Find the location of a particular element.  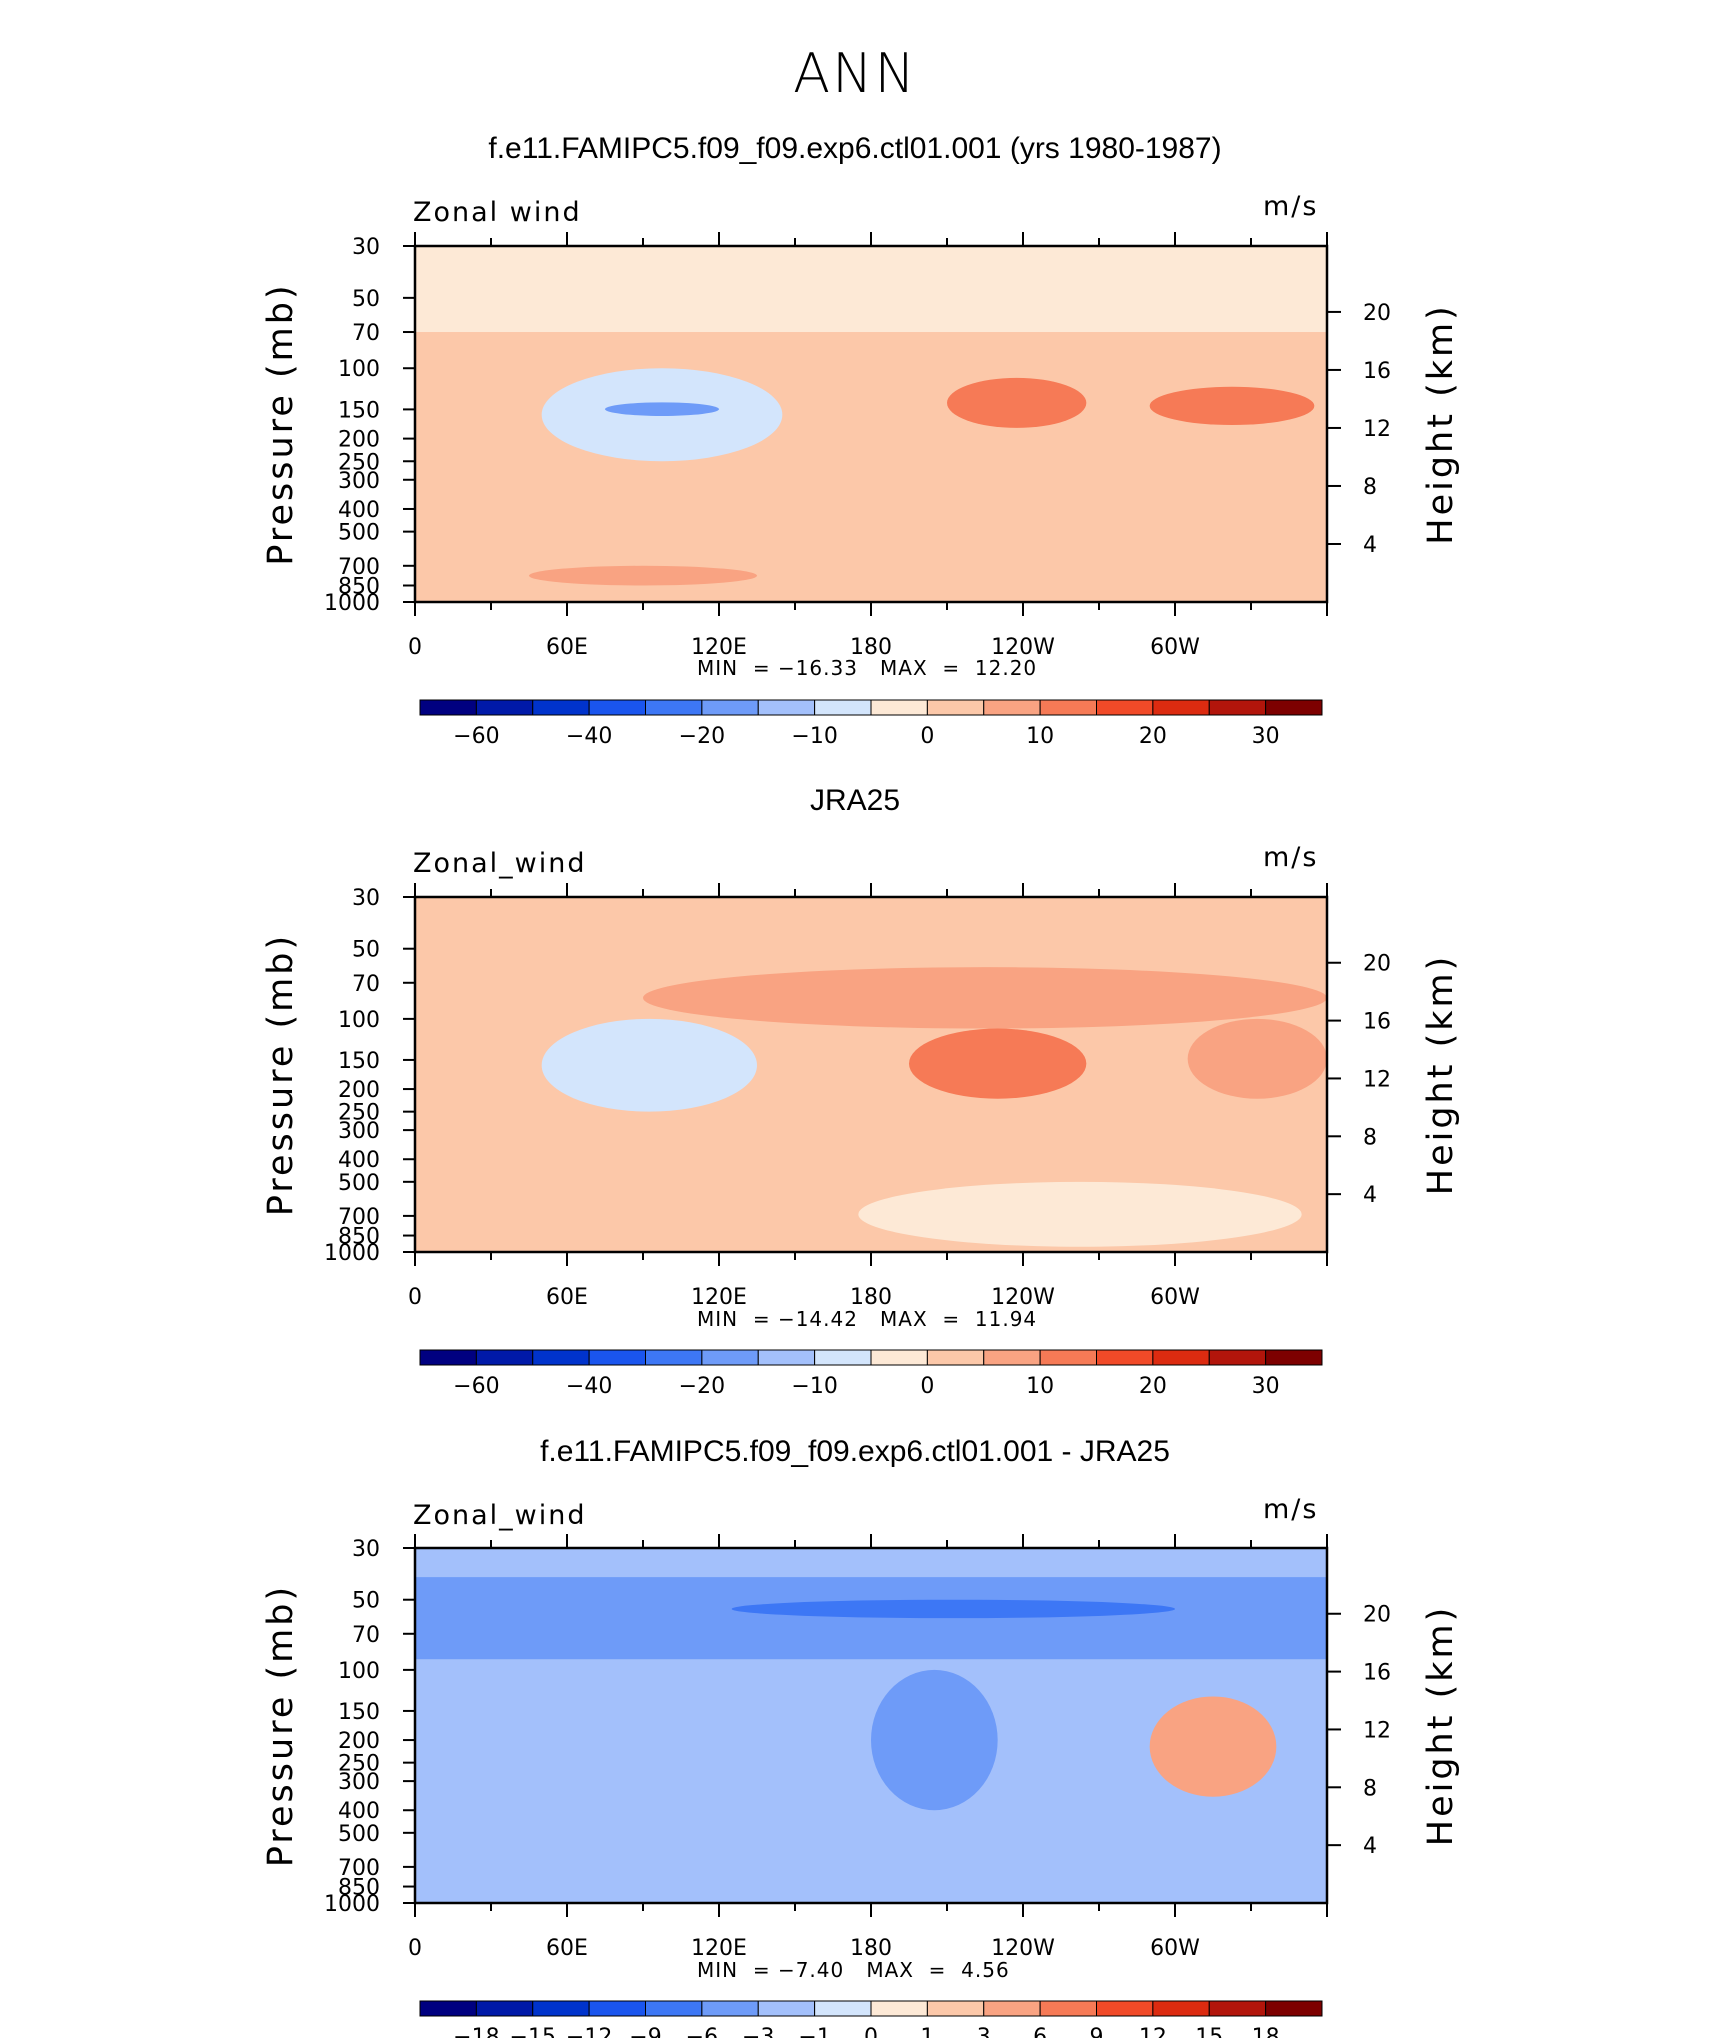

colorbar-label: 6 is located at coordinates (1040, 2031).